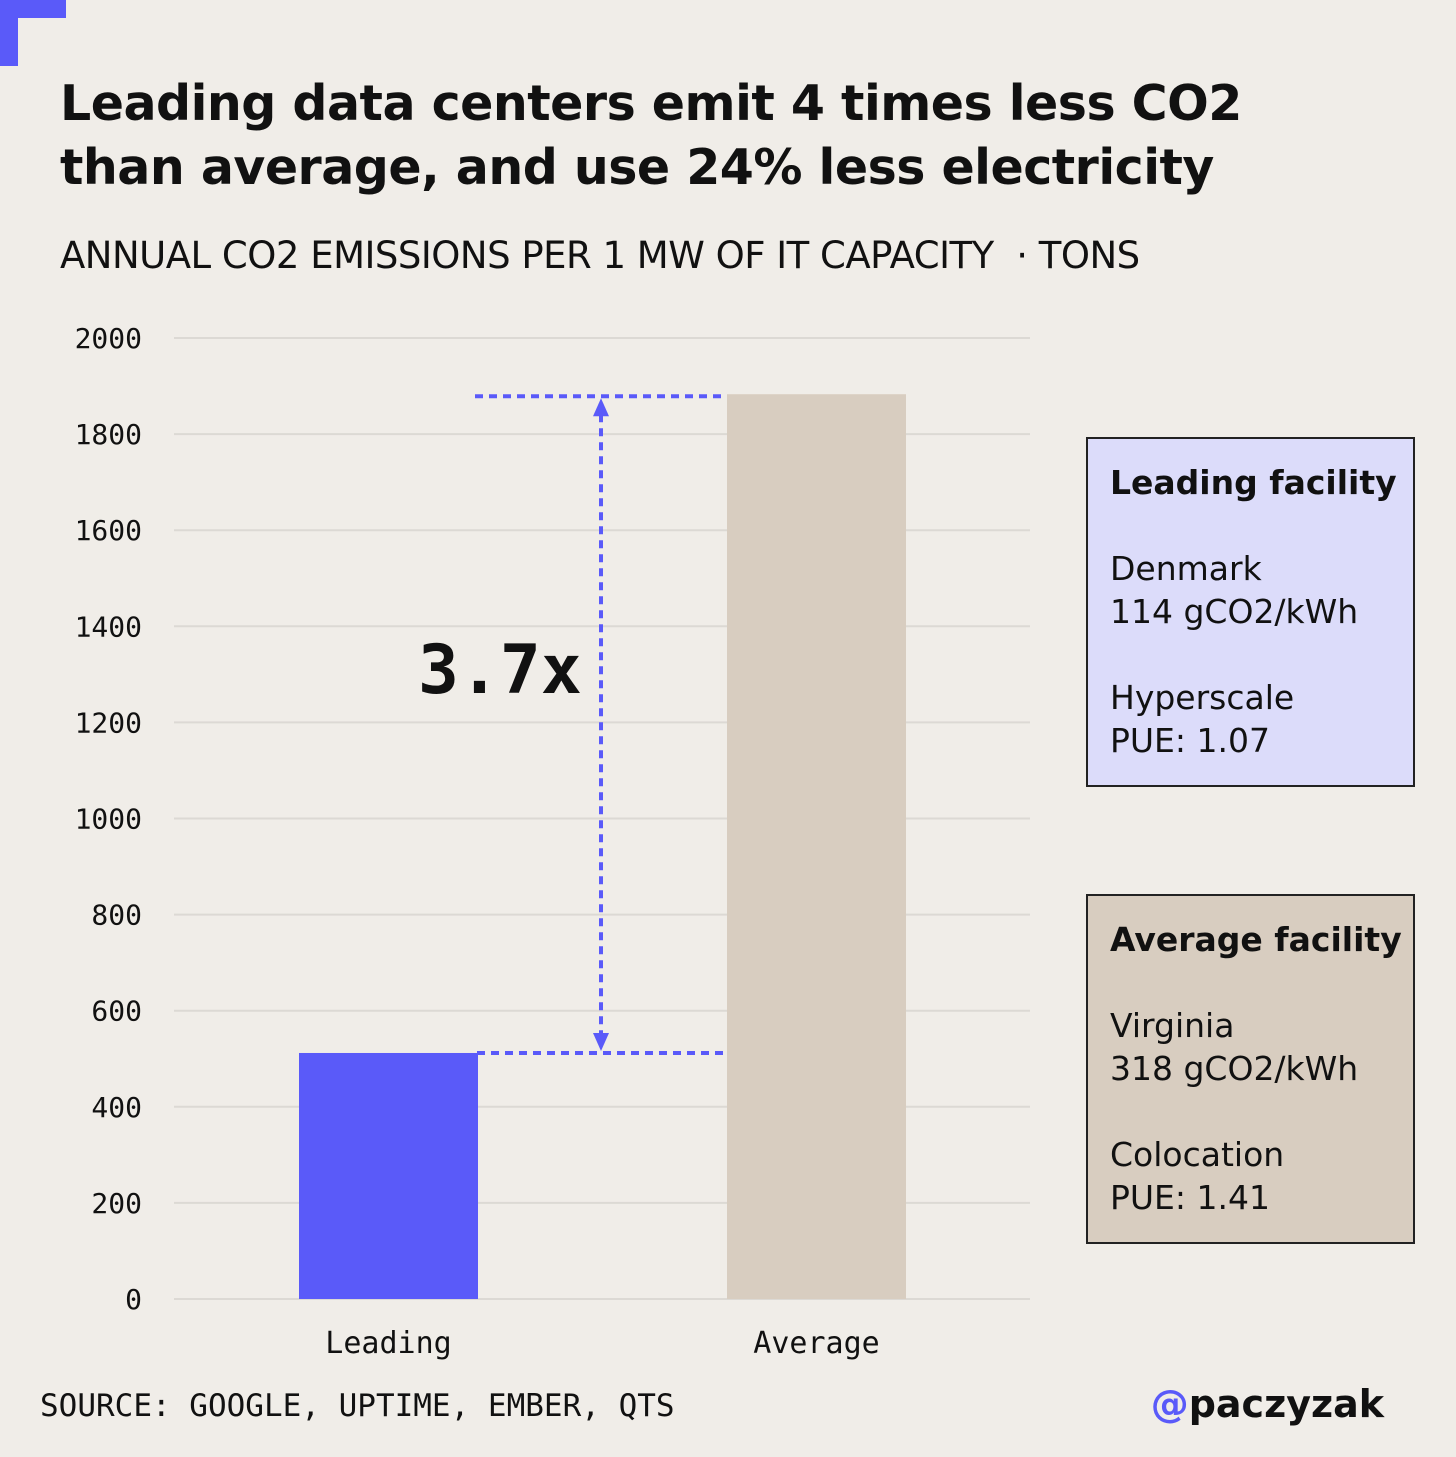  I want to click on y-tick-label: 400, so click(116, 1107).